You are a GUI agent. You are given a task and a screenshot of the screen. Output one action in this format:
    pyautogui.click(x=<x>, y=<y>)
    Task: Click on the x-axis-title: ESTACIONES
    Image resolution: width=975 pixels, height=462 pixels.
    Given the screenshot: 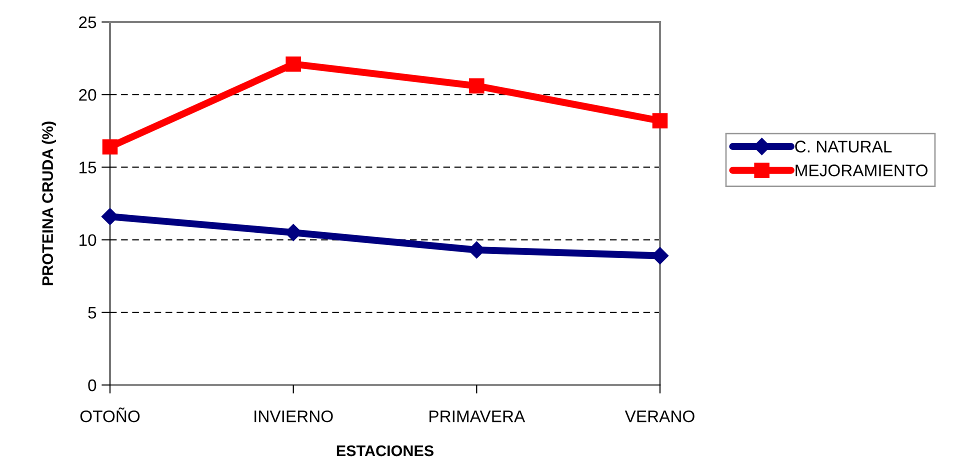 What is the action you would take?
    pyautogui.click(x=385, y=450)
    